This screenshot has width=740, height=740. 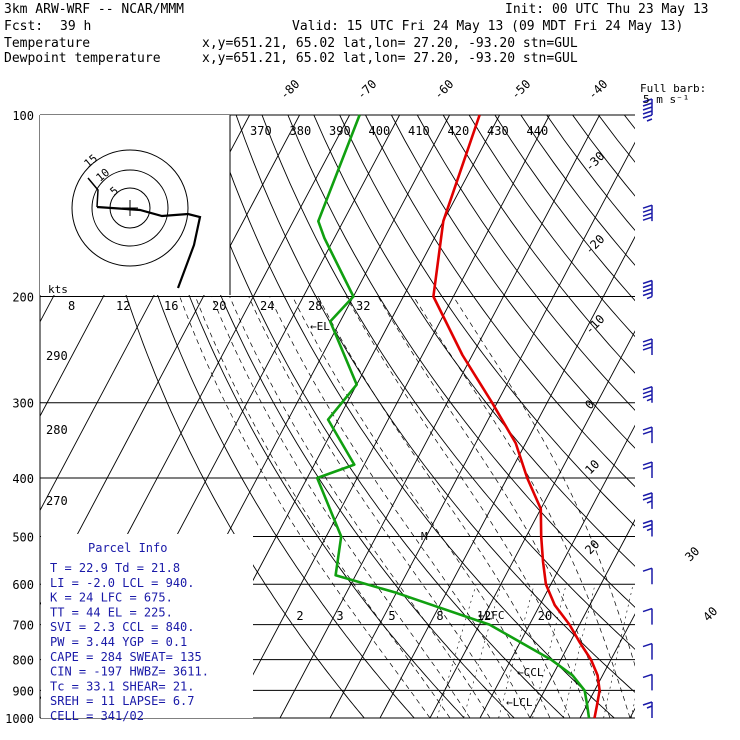 What do you see at coordinates (122, 686) in the screenshot?
I see `parcel-info-row: Tc = 33.1 SHEAR= 21.` at bounding box center [122, 686].